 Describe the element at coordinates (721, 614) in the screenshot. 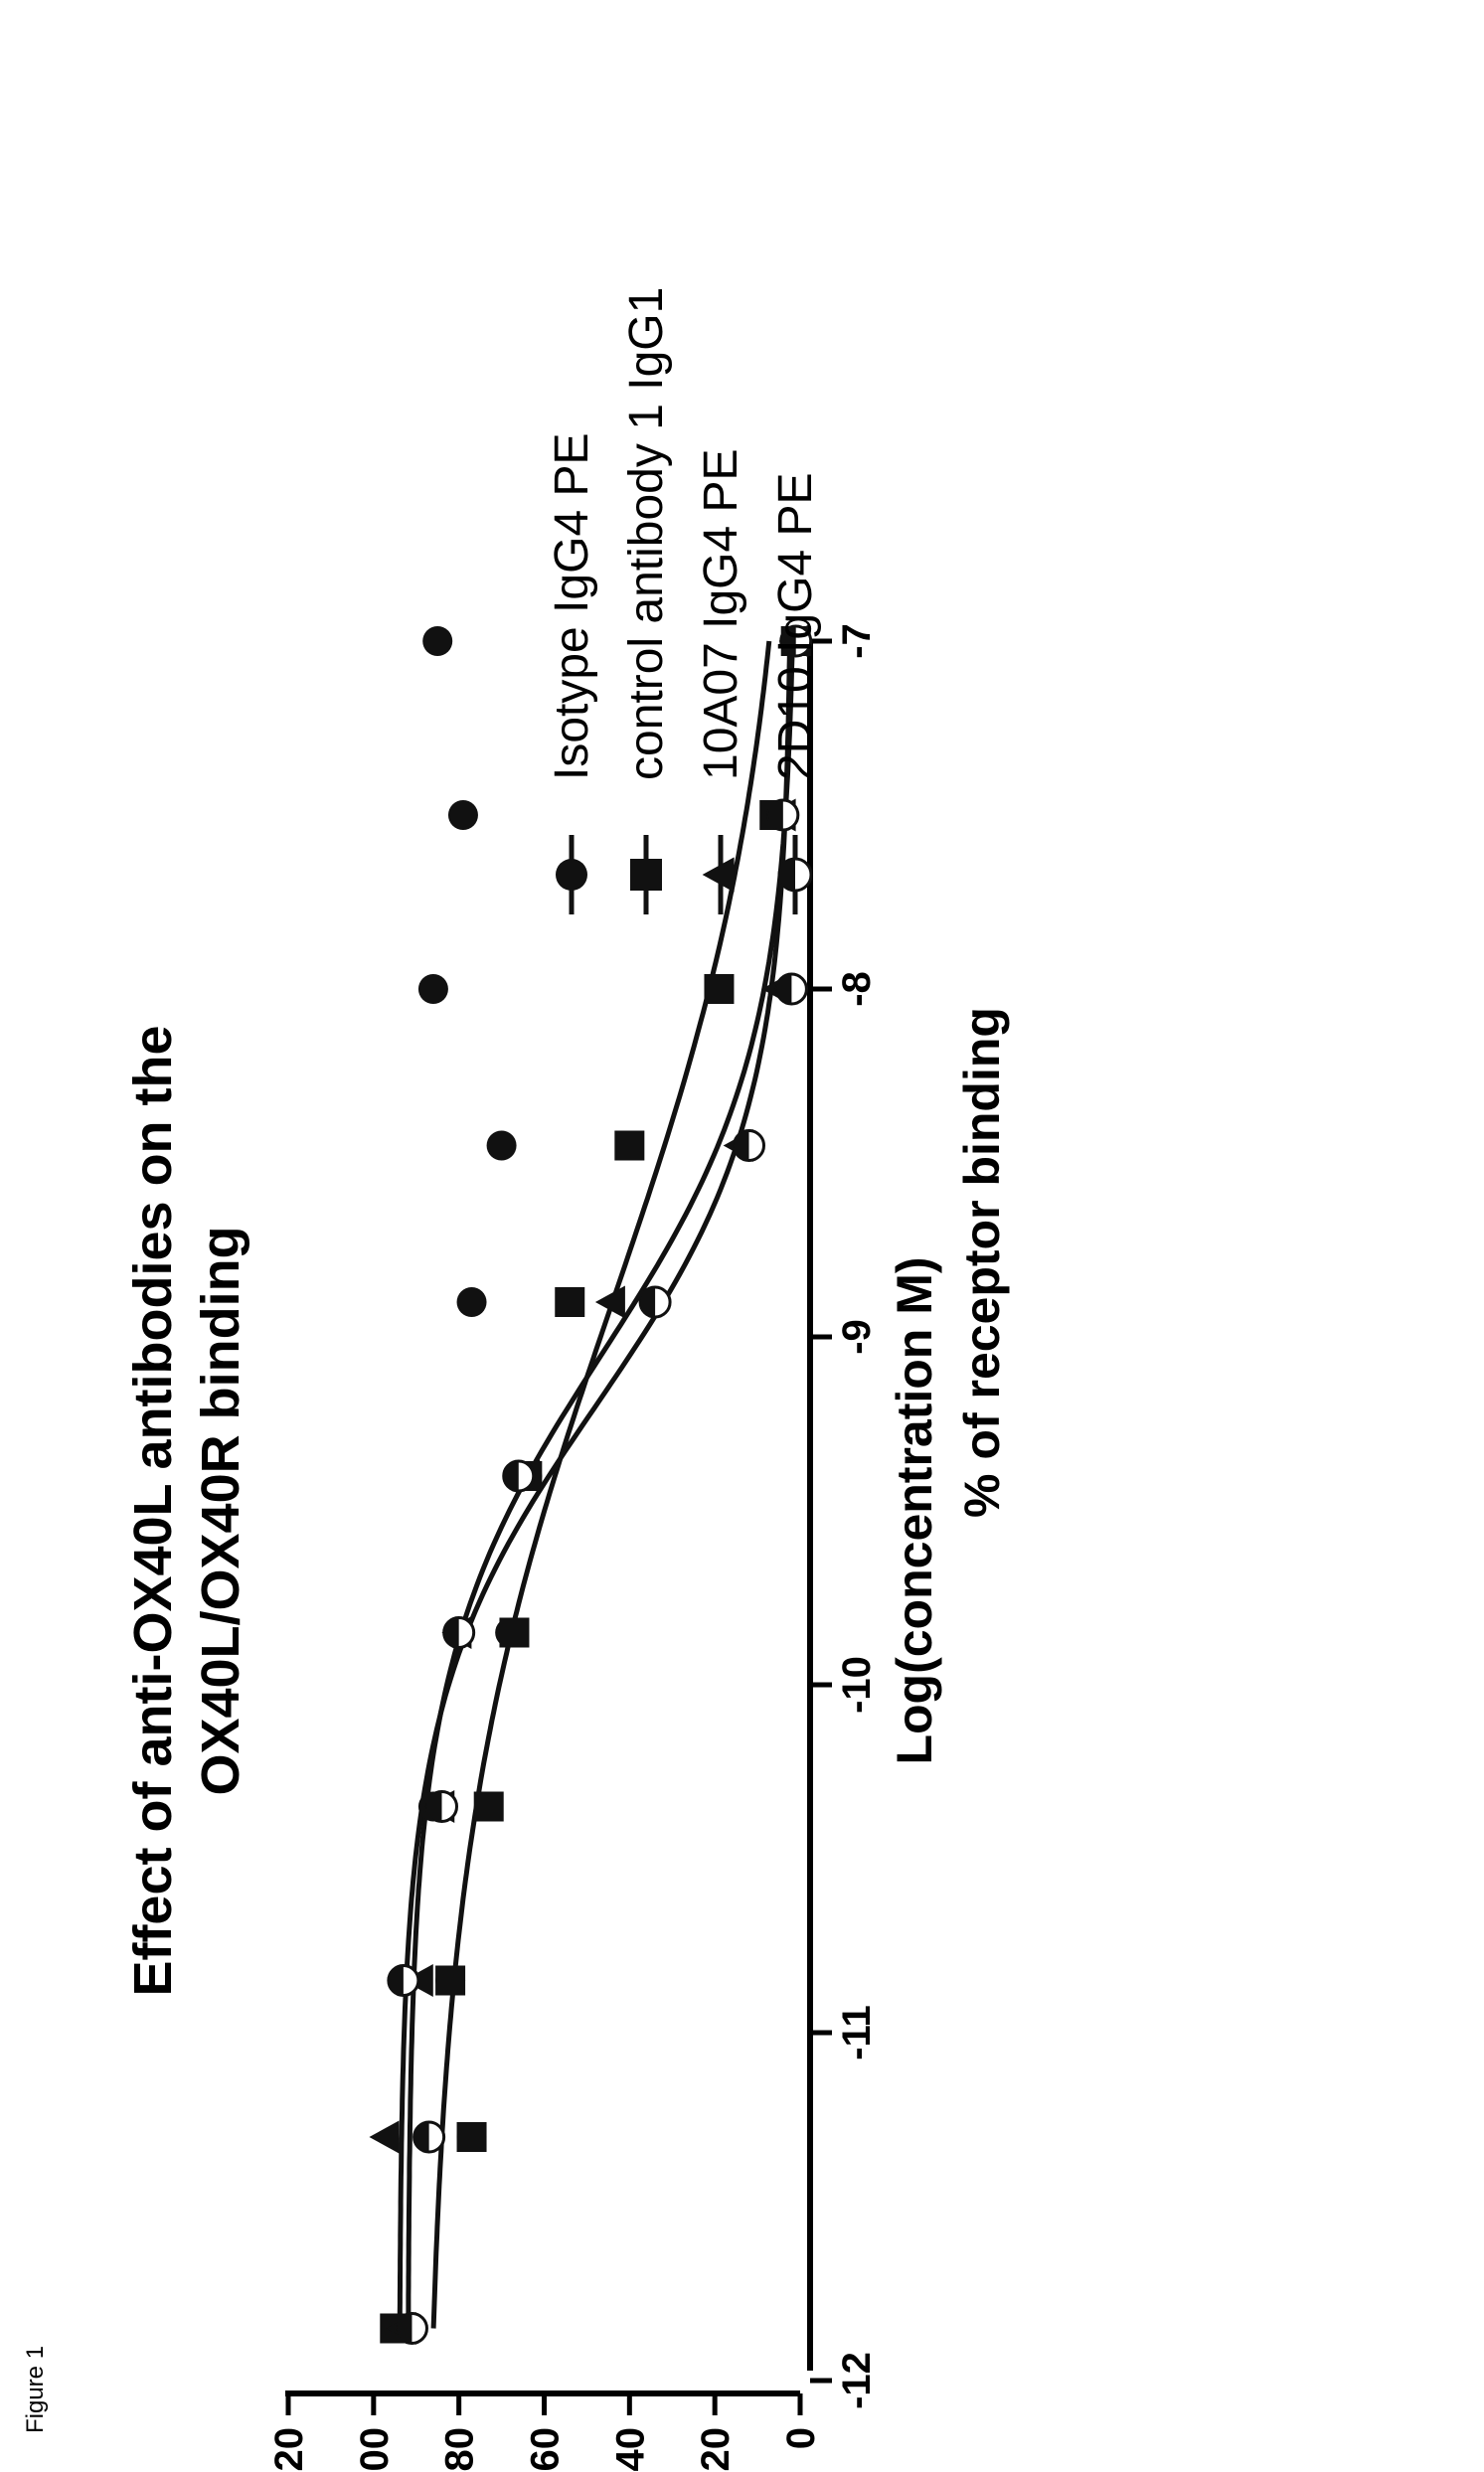

I see `legend-label: 10A07 IgG4 PE` at that location.